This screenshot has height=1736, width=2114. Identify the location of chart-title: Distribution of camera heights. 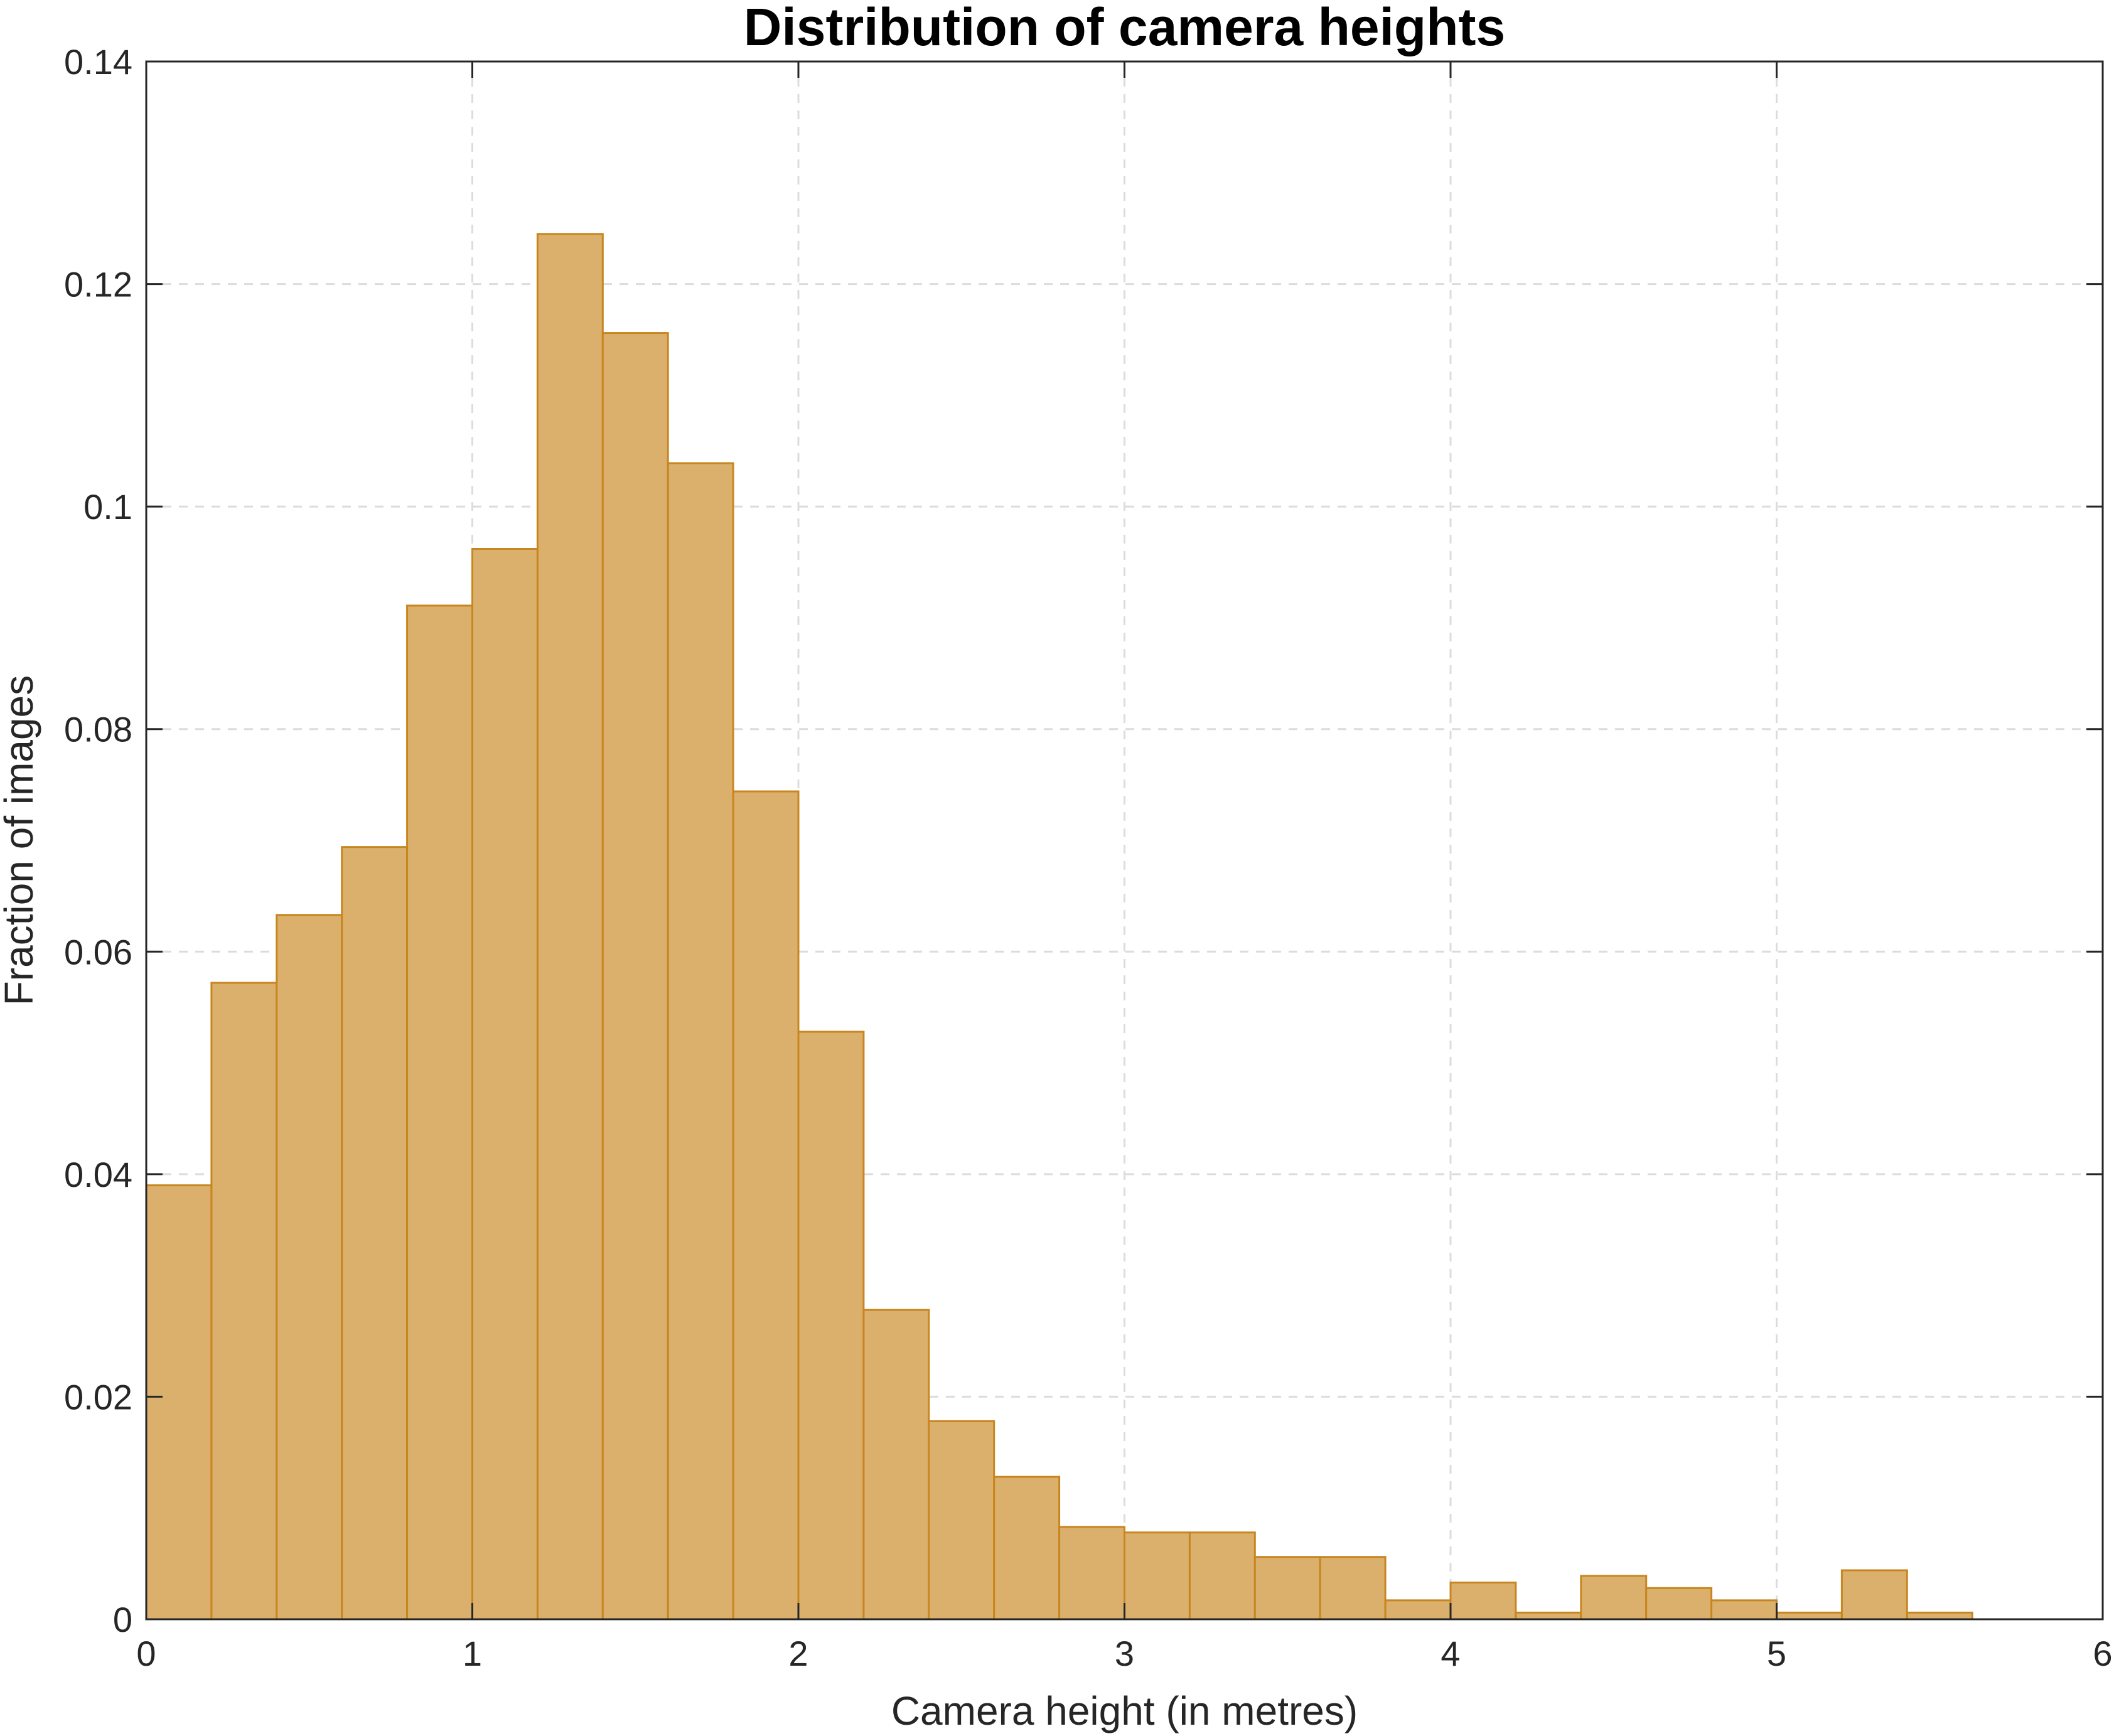
(1125, 28).